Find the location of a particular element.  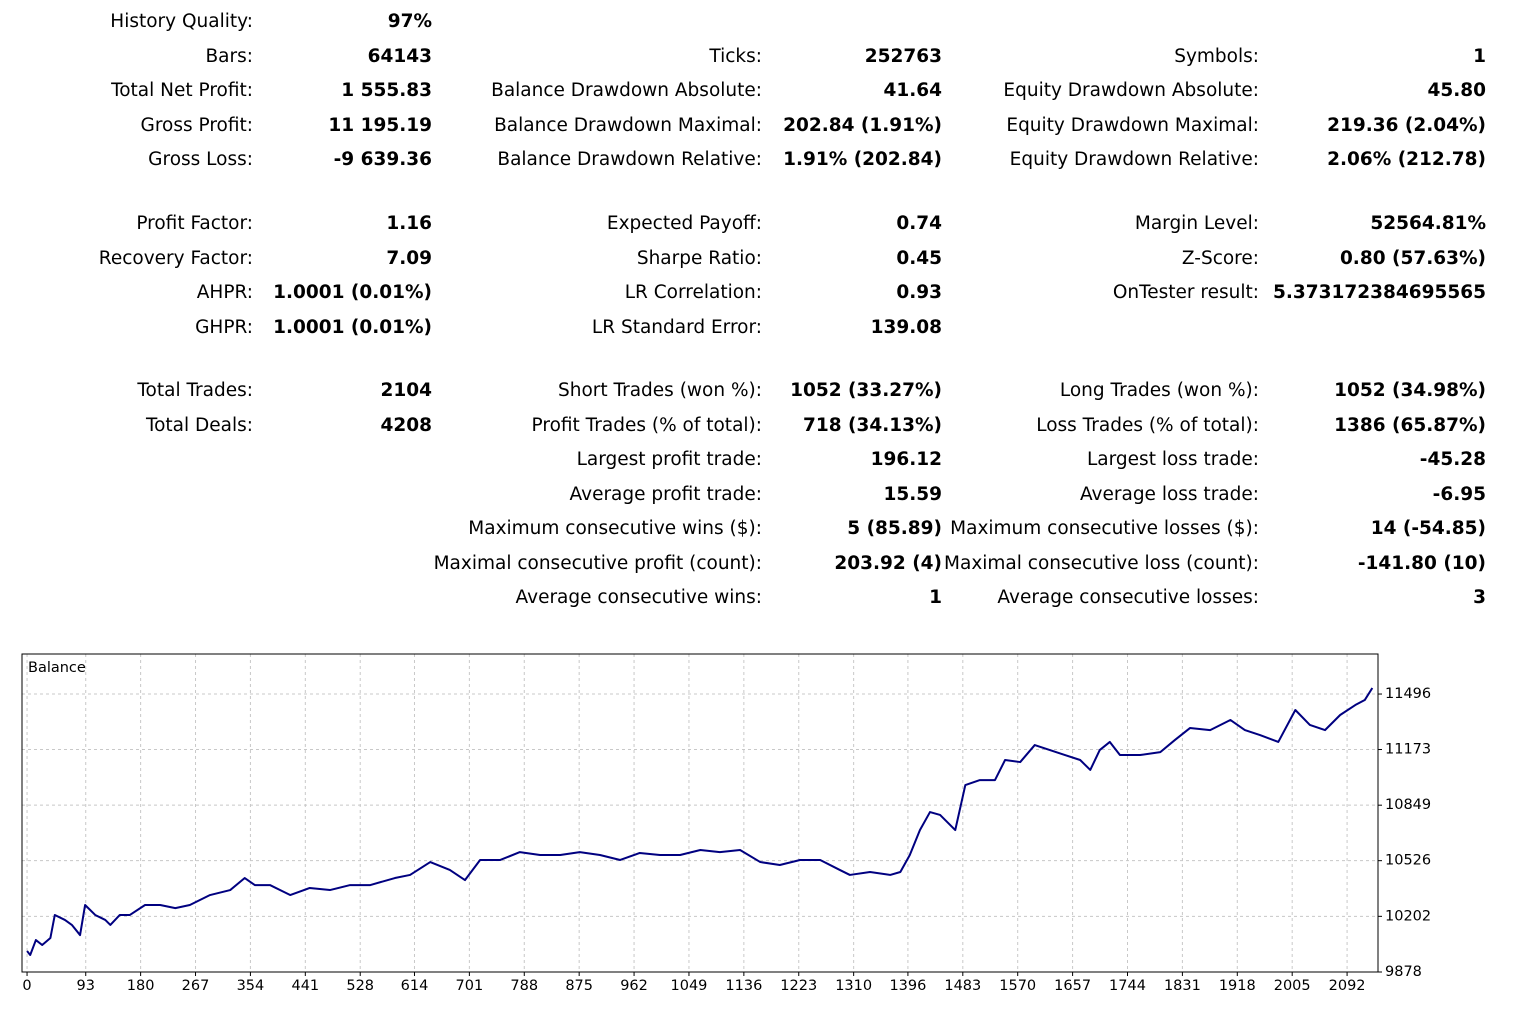

stat-value: 3 is located at coordinates (1479, 597).